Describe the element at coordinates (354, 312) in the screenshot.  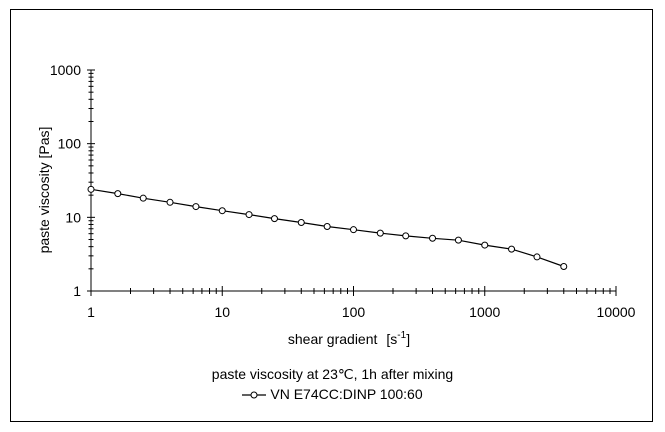
I see `x-tick-label: 100` at that location.